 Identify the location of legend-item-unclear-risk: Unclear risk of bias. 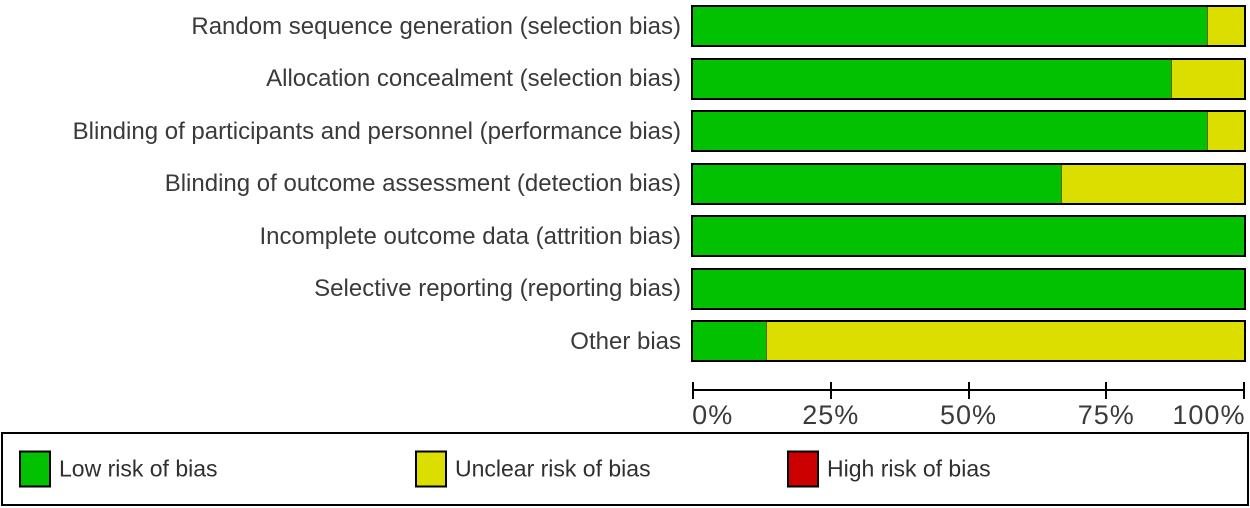
(533, 469).